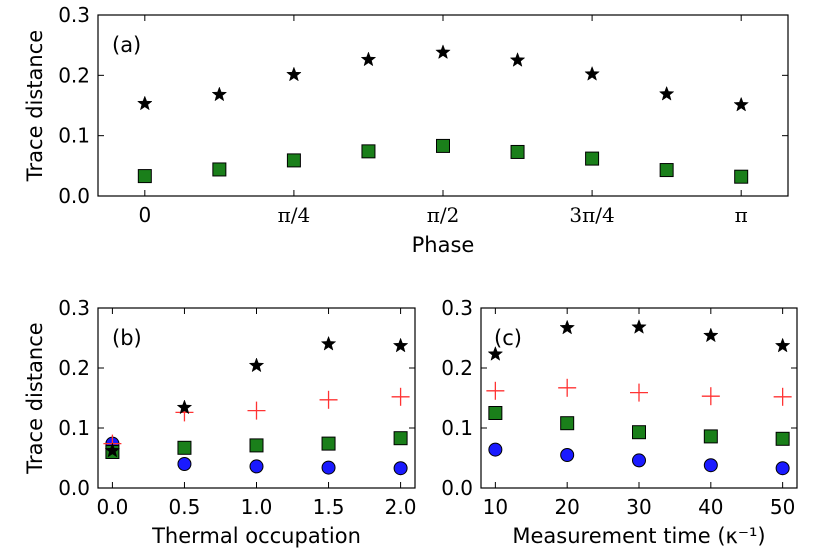 The width and height of the screenshot is (830, 554). I want to click on panel-label: (a), so click(126, 45).